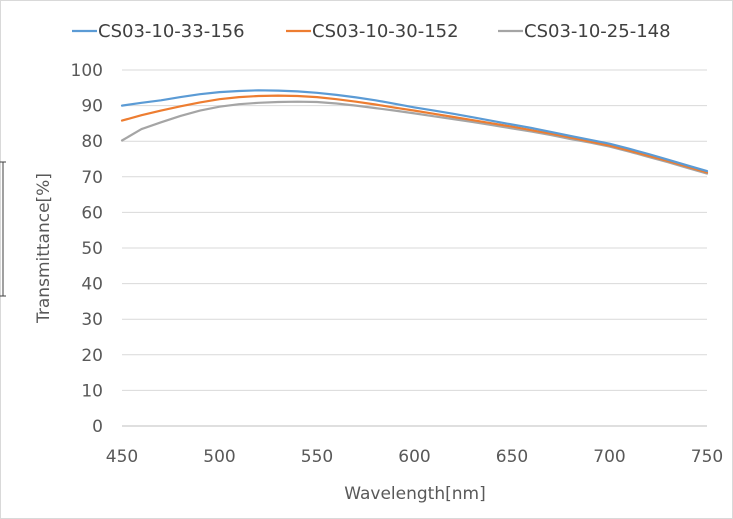 The height and width of the screenshot is (519, 733). What do you see at coordinates (92, 249) in the screenshot?
I see `y-tick-label: 50` at bounding box center [92, 249].